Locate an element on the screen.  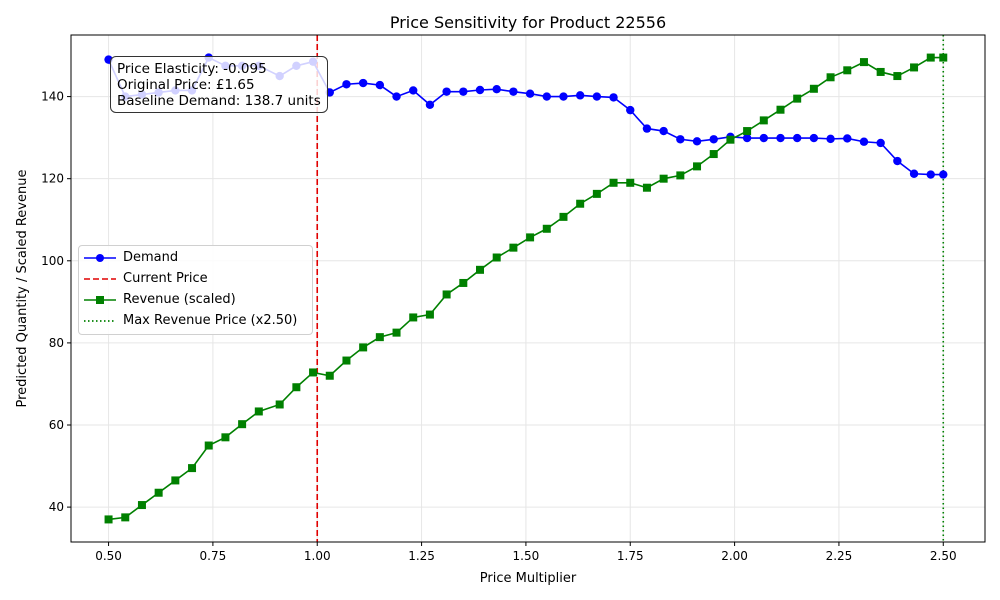
y-tick-label: 60 is located at coordinates (56, 425).